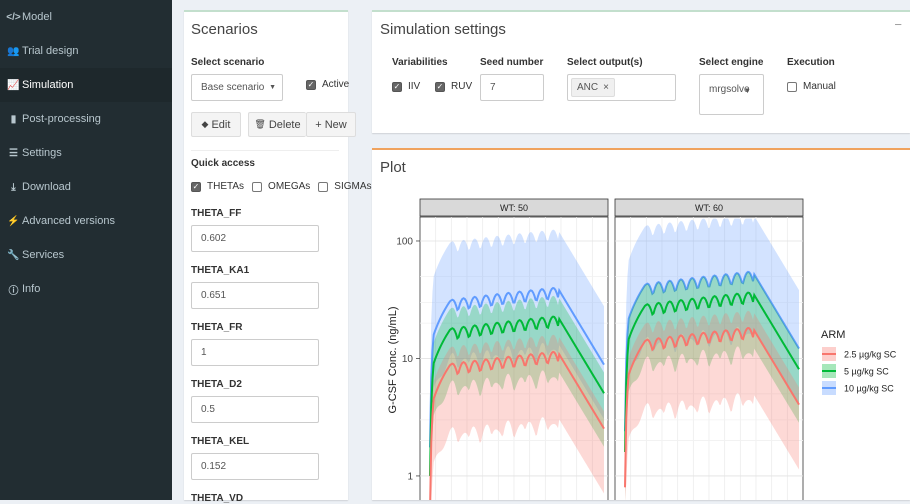 The image size is (910, 504). What do you see at coordinates (420, 62) in the screenshot?
I see `variabilities-label: Variabilities` at bounding box center [420, 62].